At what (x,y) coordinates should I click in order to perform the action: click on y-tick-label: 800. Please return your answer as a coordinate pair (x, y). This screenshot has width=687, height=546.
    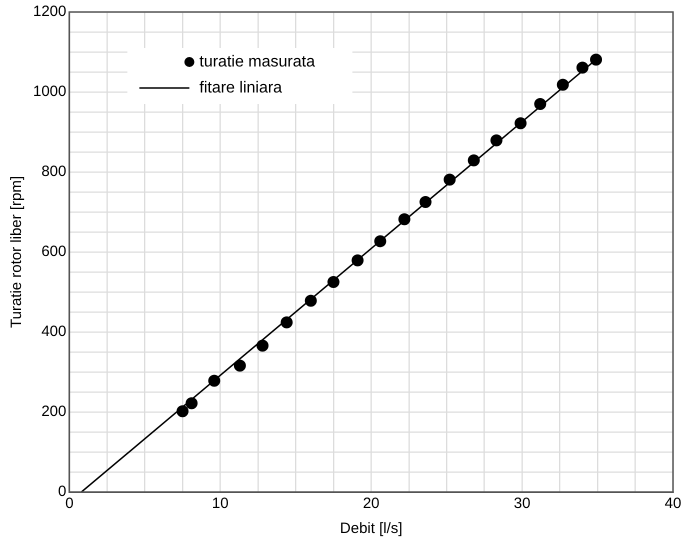
    Looking at the image, I should click on (53, 171).